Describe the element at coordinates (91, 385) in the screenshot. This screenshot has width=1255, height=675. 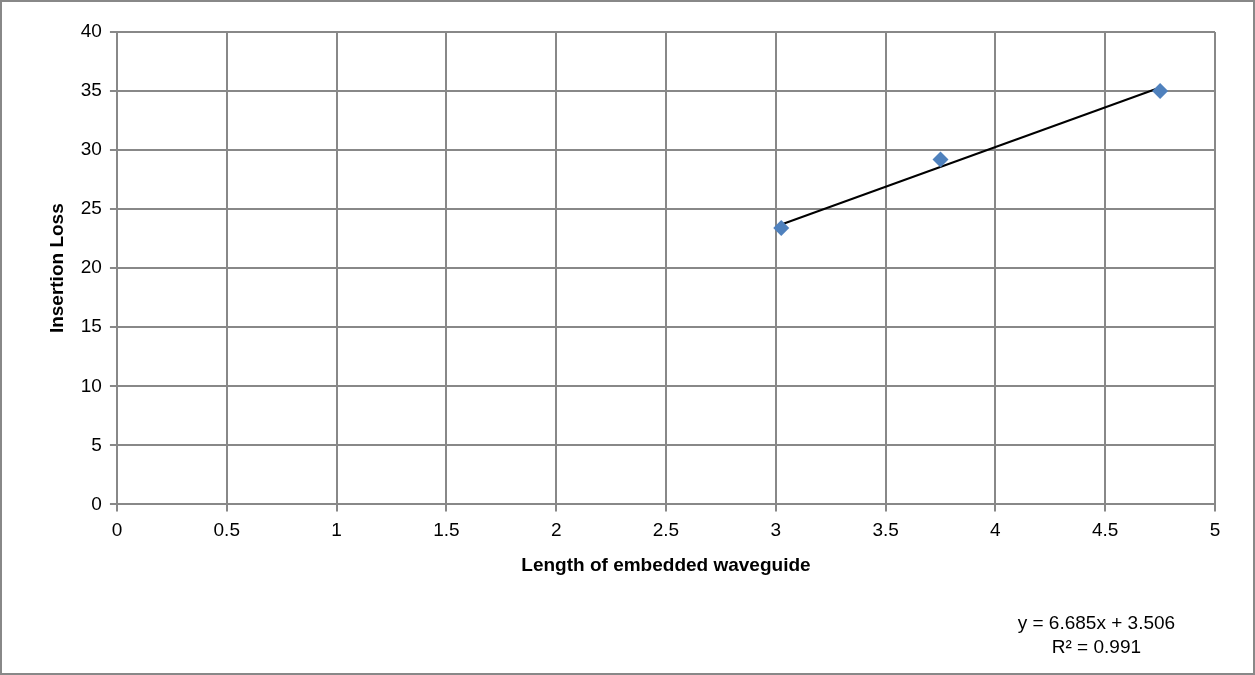
I see `y-tick-label: 10` at that location.